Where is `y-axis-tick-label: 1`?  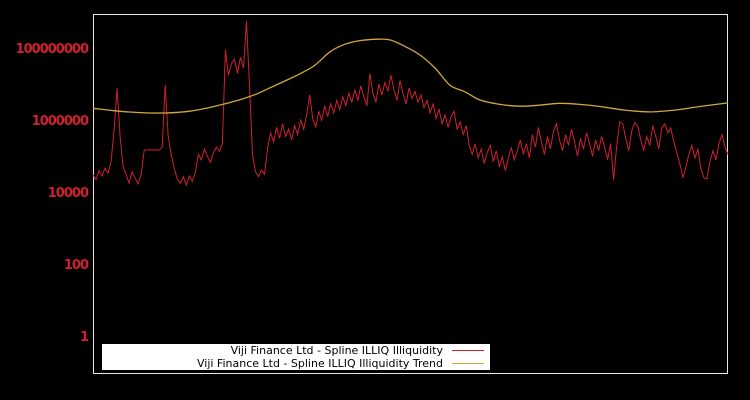
y-axis-tick-label: 1 is located at coordinates (84, 337).